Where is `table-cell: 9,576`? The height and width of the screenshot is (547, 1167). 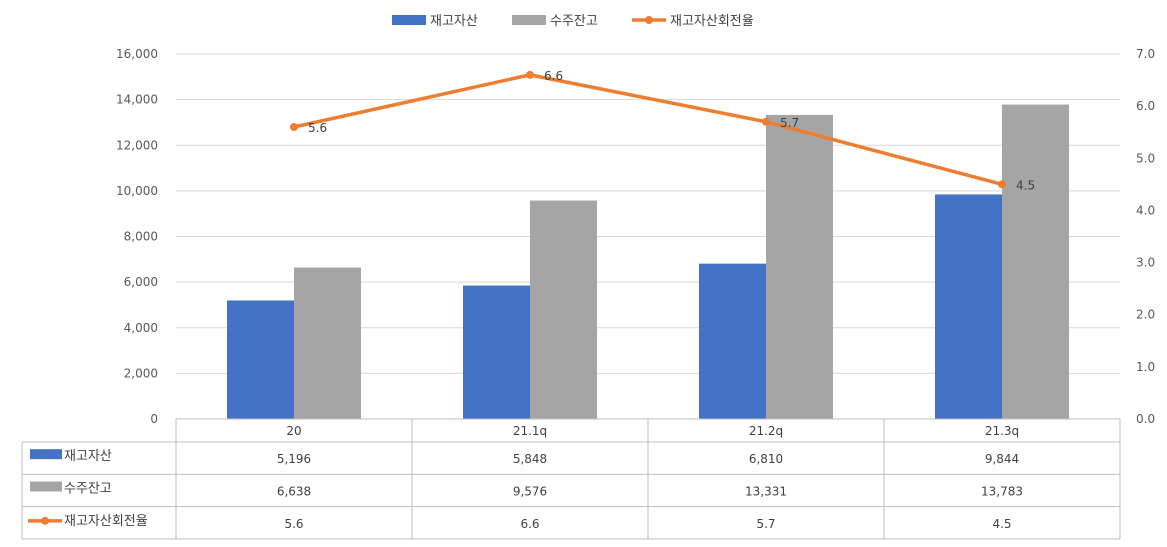 table-cell: 9,576 is located at coordinates (530, 492).